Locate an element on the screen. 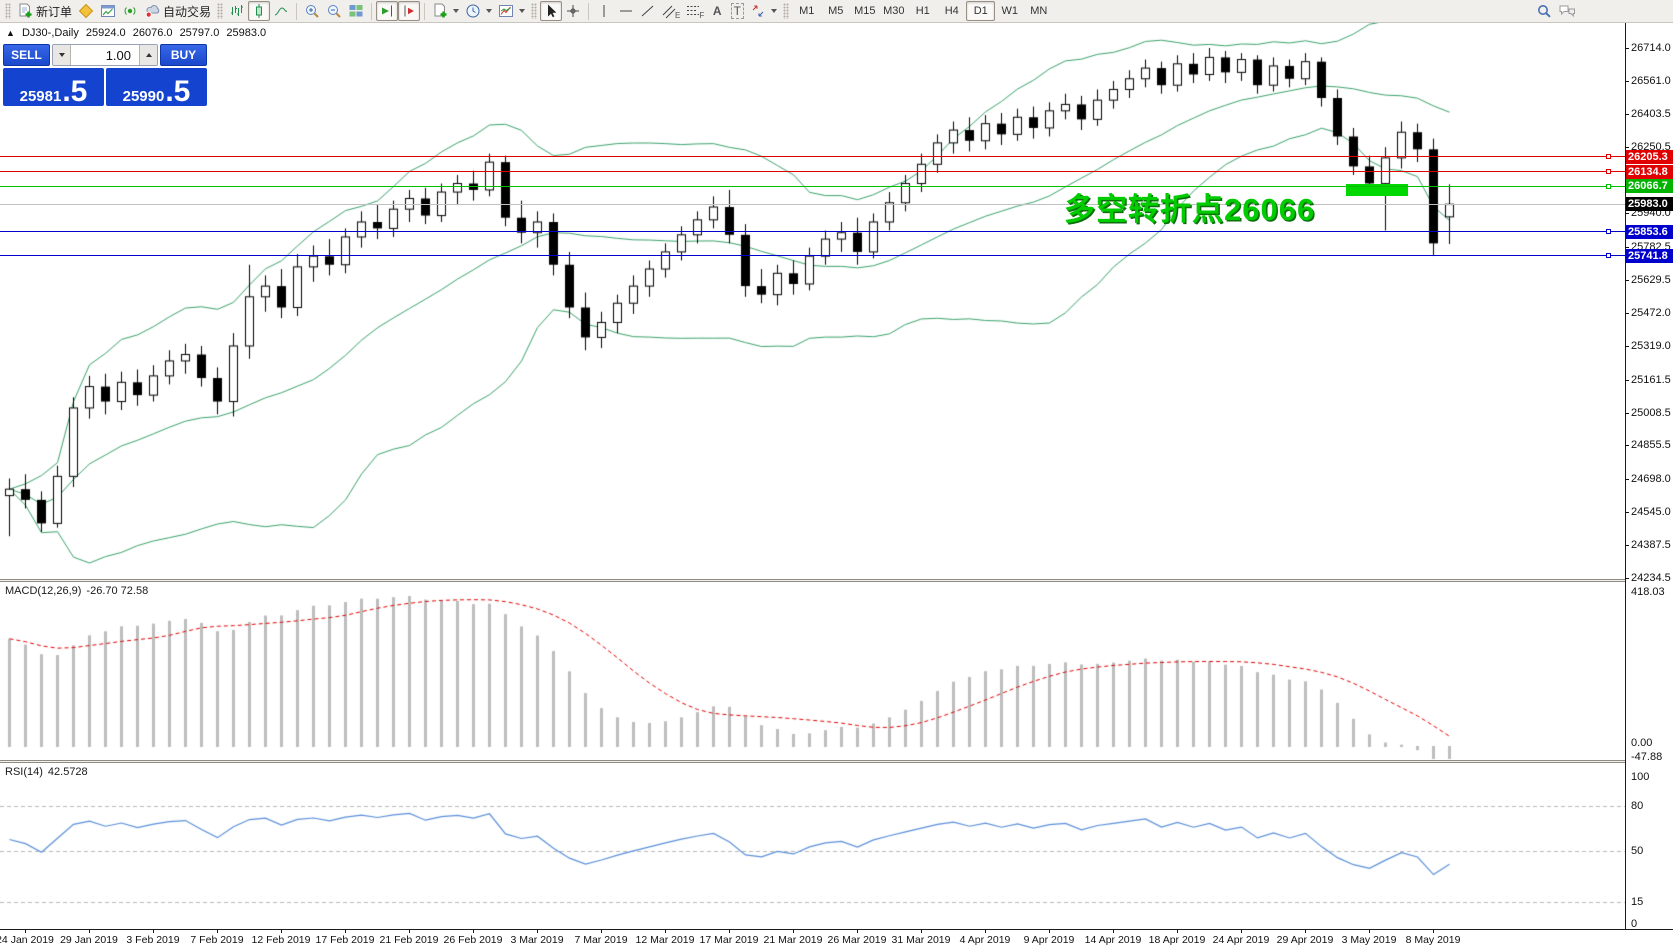 The width and height of the screenshot is (1673, 948). new-order-button: 新订单 is located at coordinates (44, 11).